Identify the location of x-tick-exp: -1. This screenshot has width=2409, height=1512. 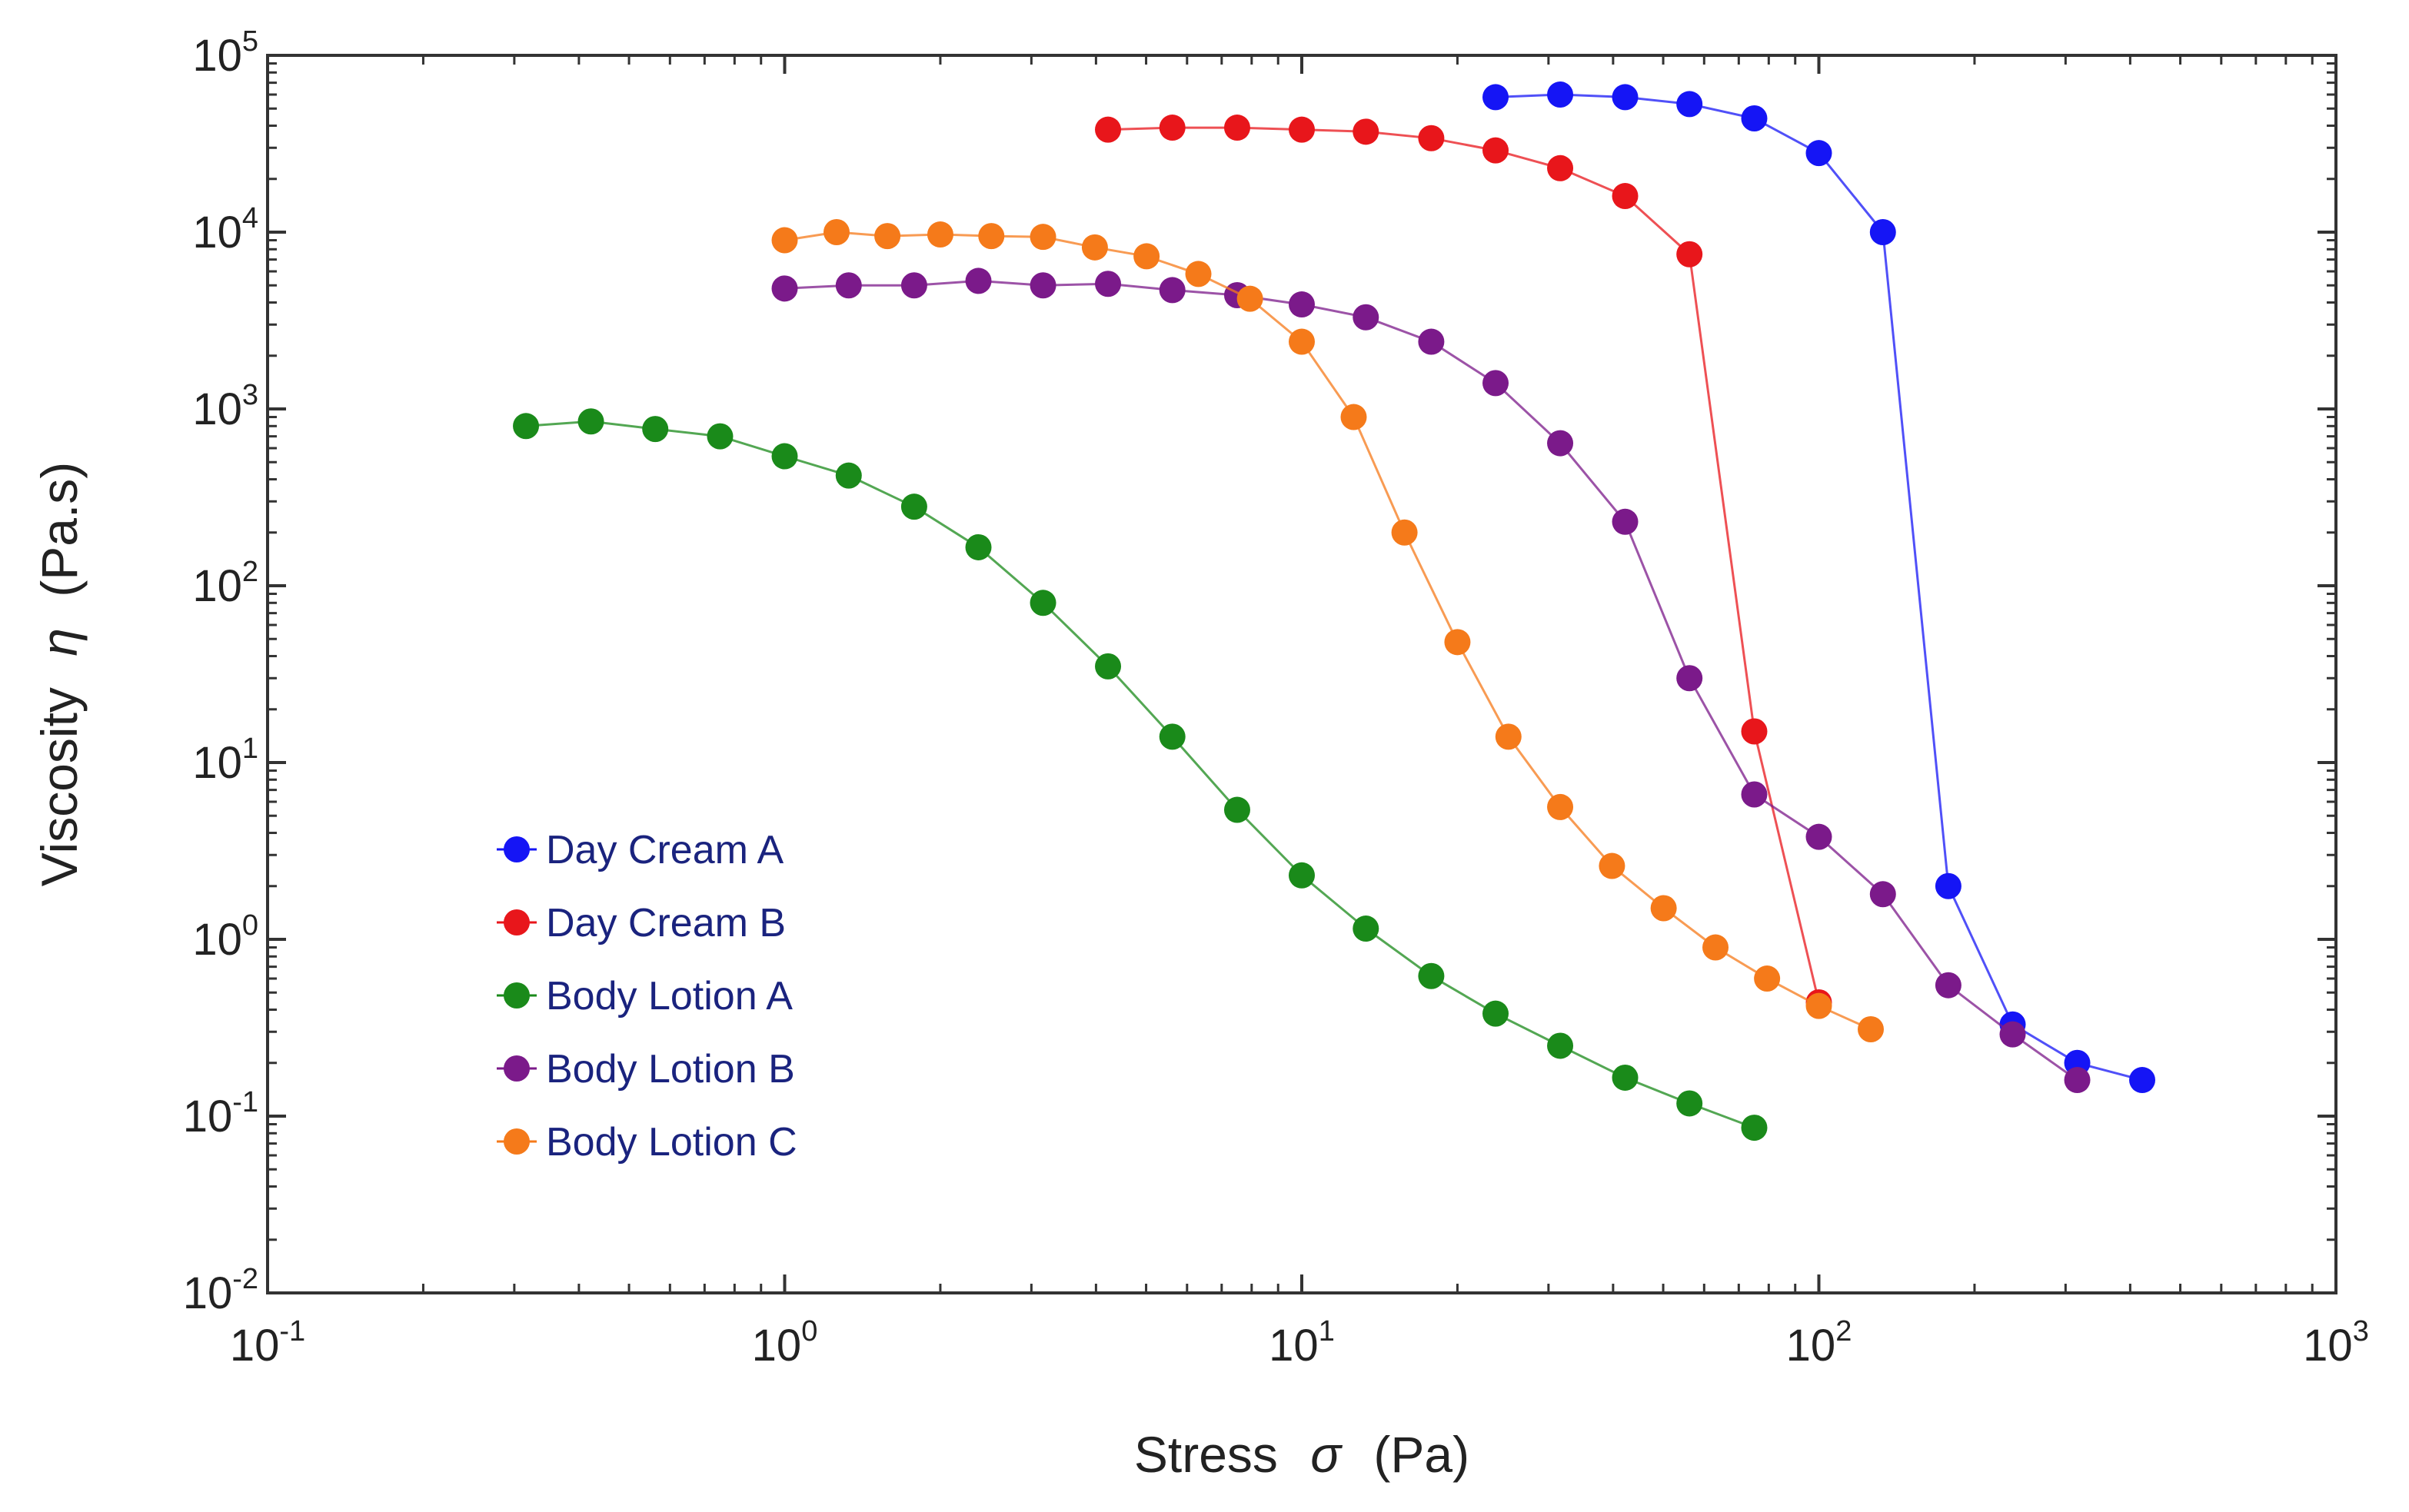
(292, 1331).